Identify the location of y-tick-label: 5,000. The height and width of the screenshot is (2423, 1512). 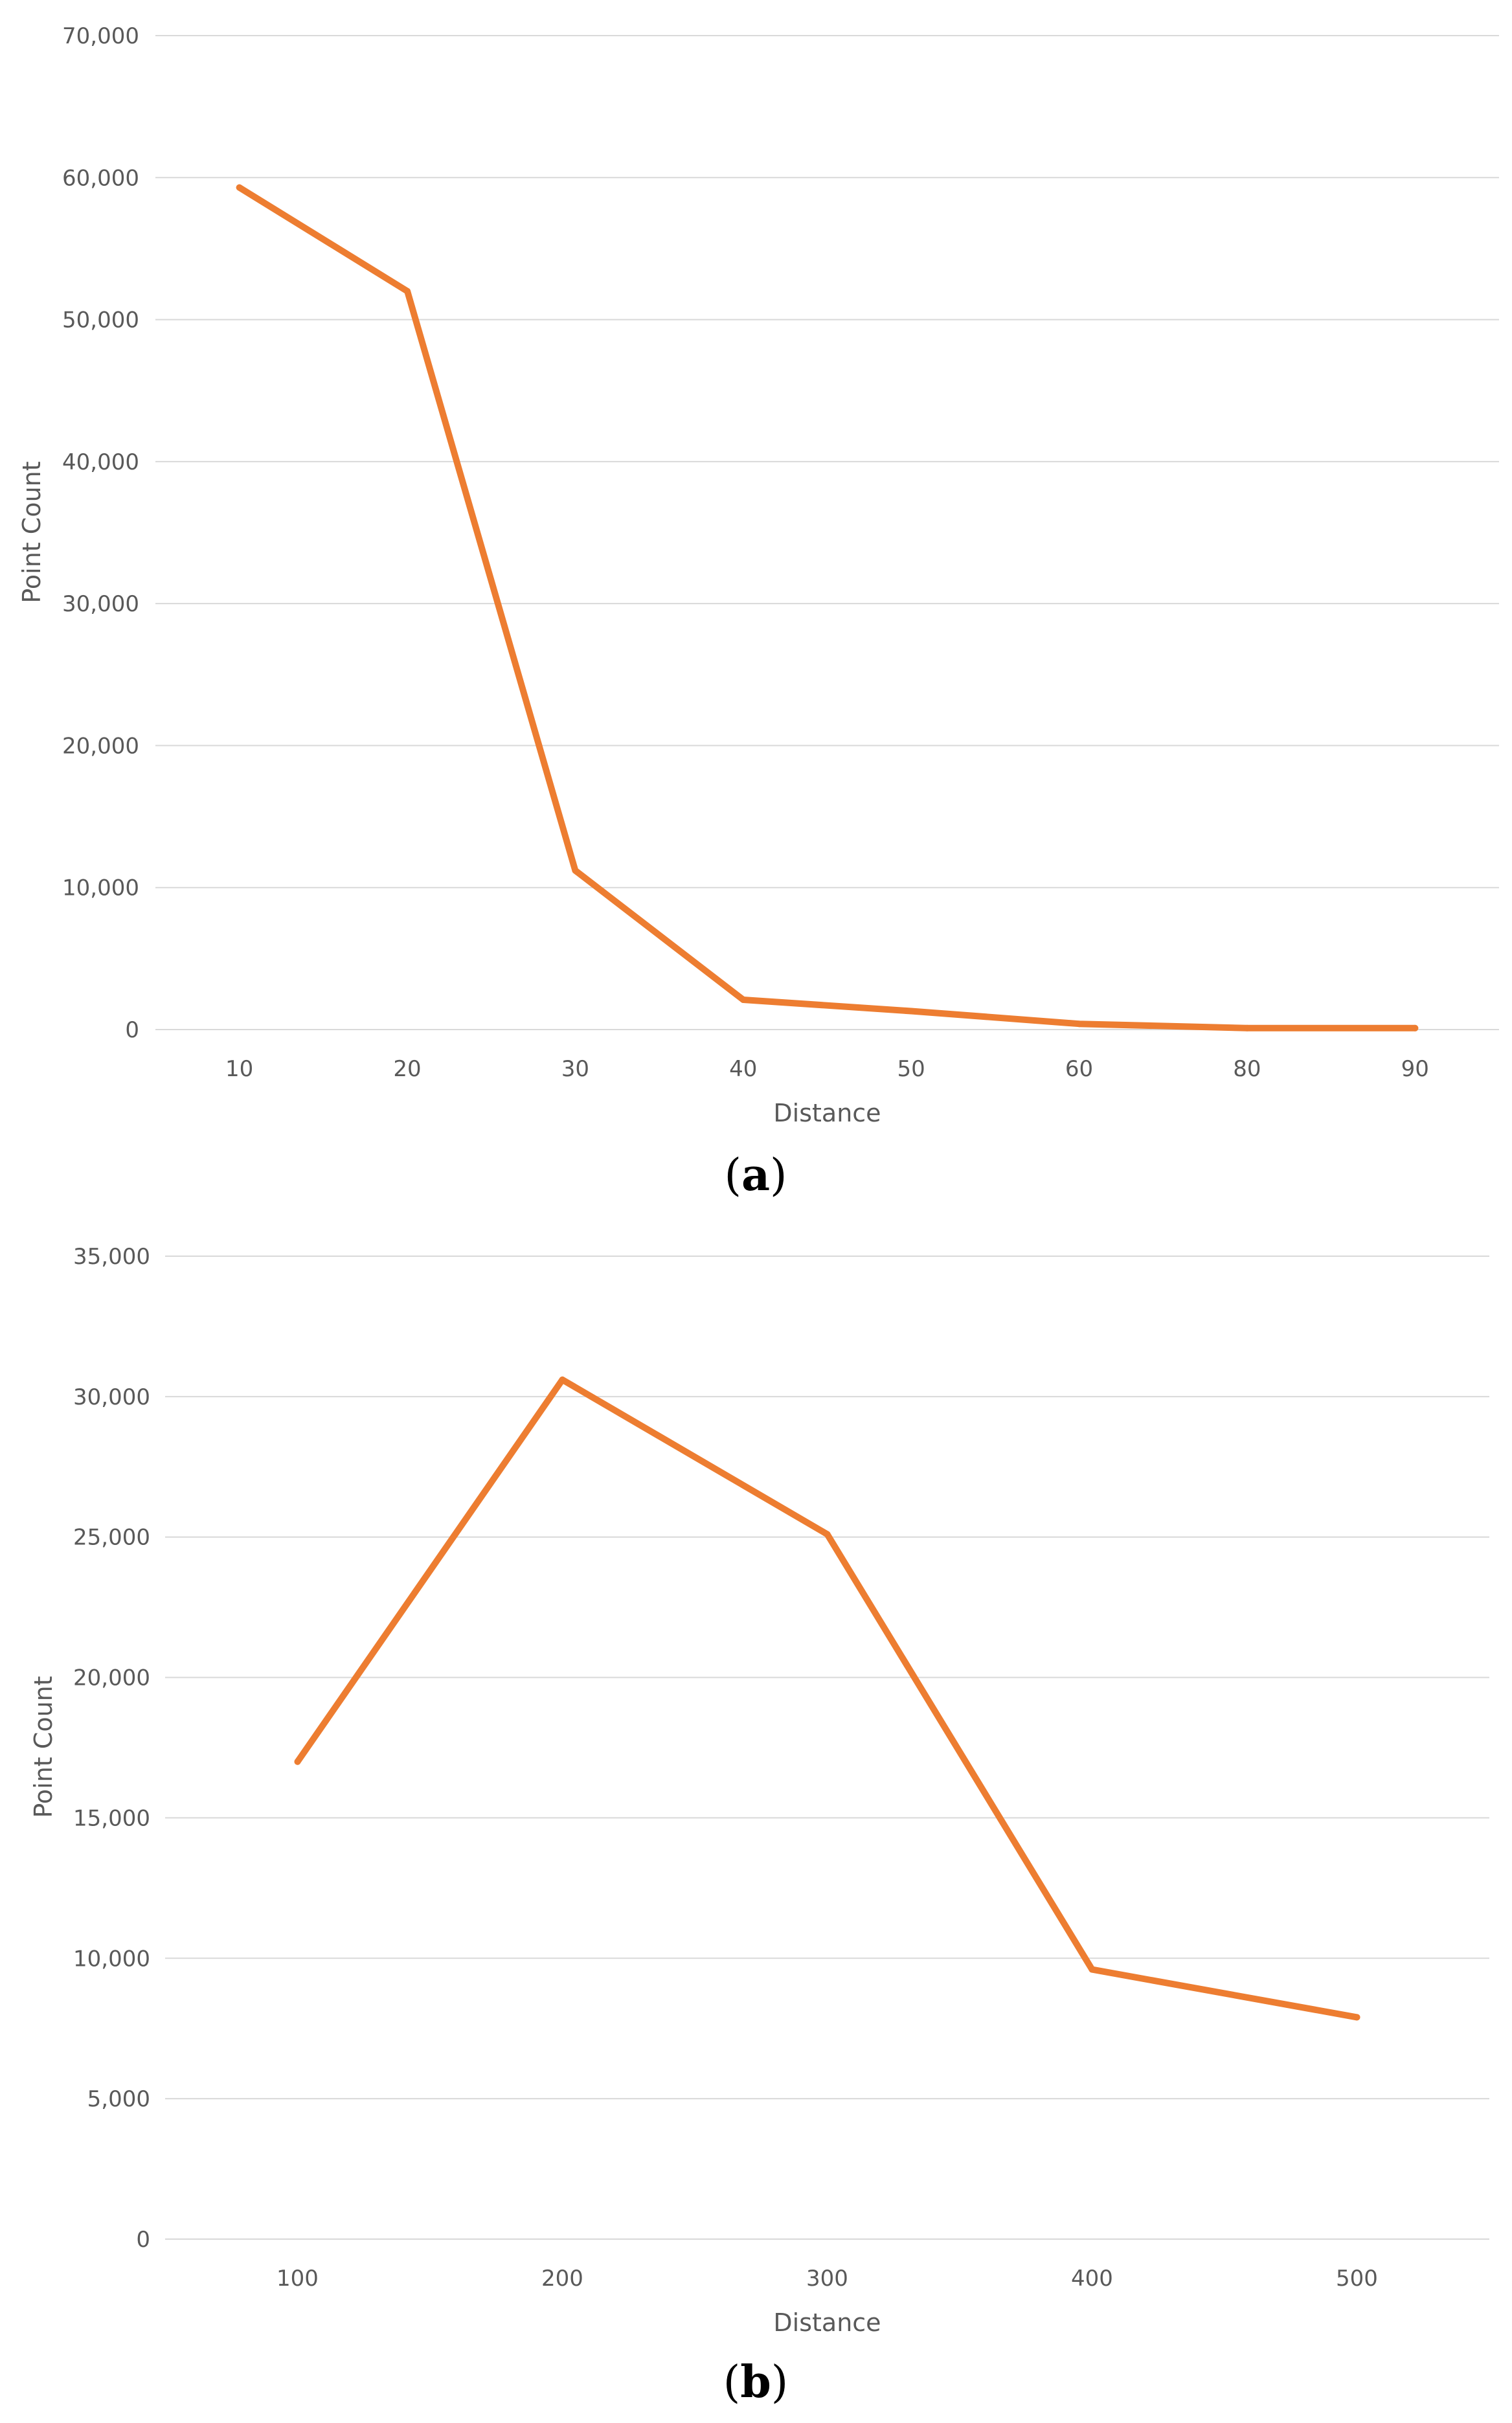
(118, 2099).